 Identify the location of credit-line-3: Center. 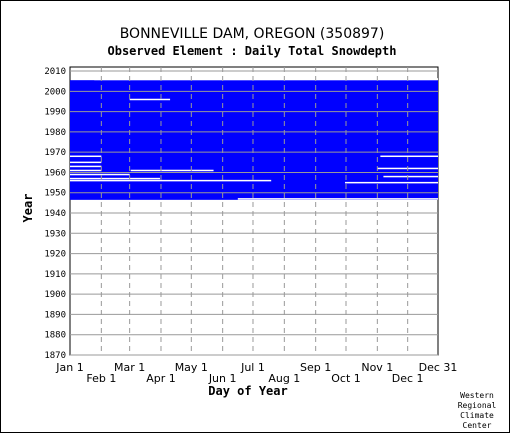
(477, 425).